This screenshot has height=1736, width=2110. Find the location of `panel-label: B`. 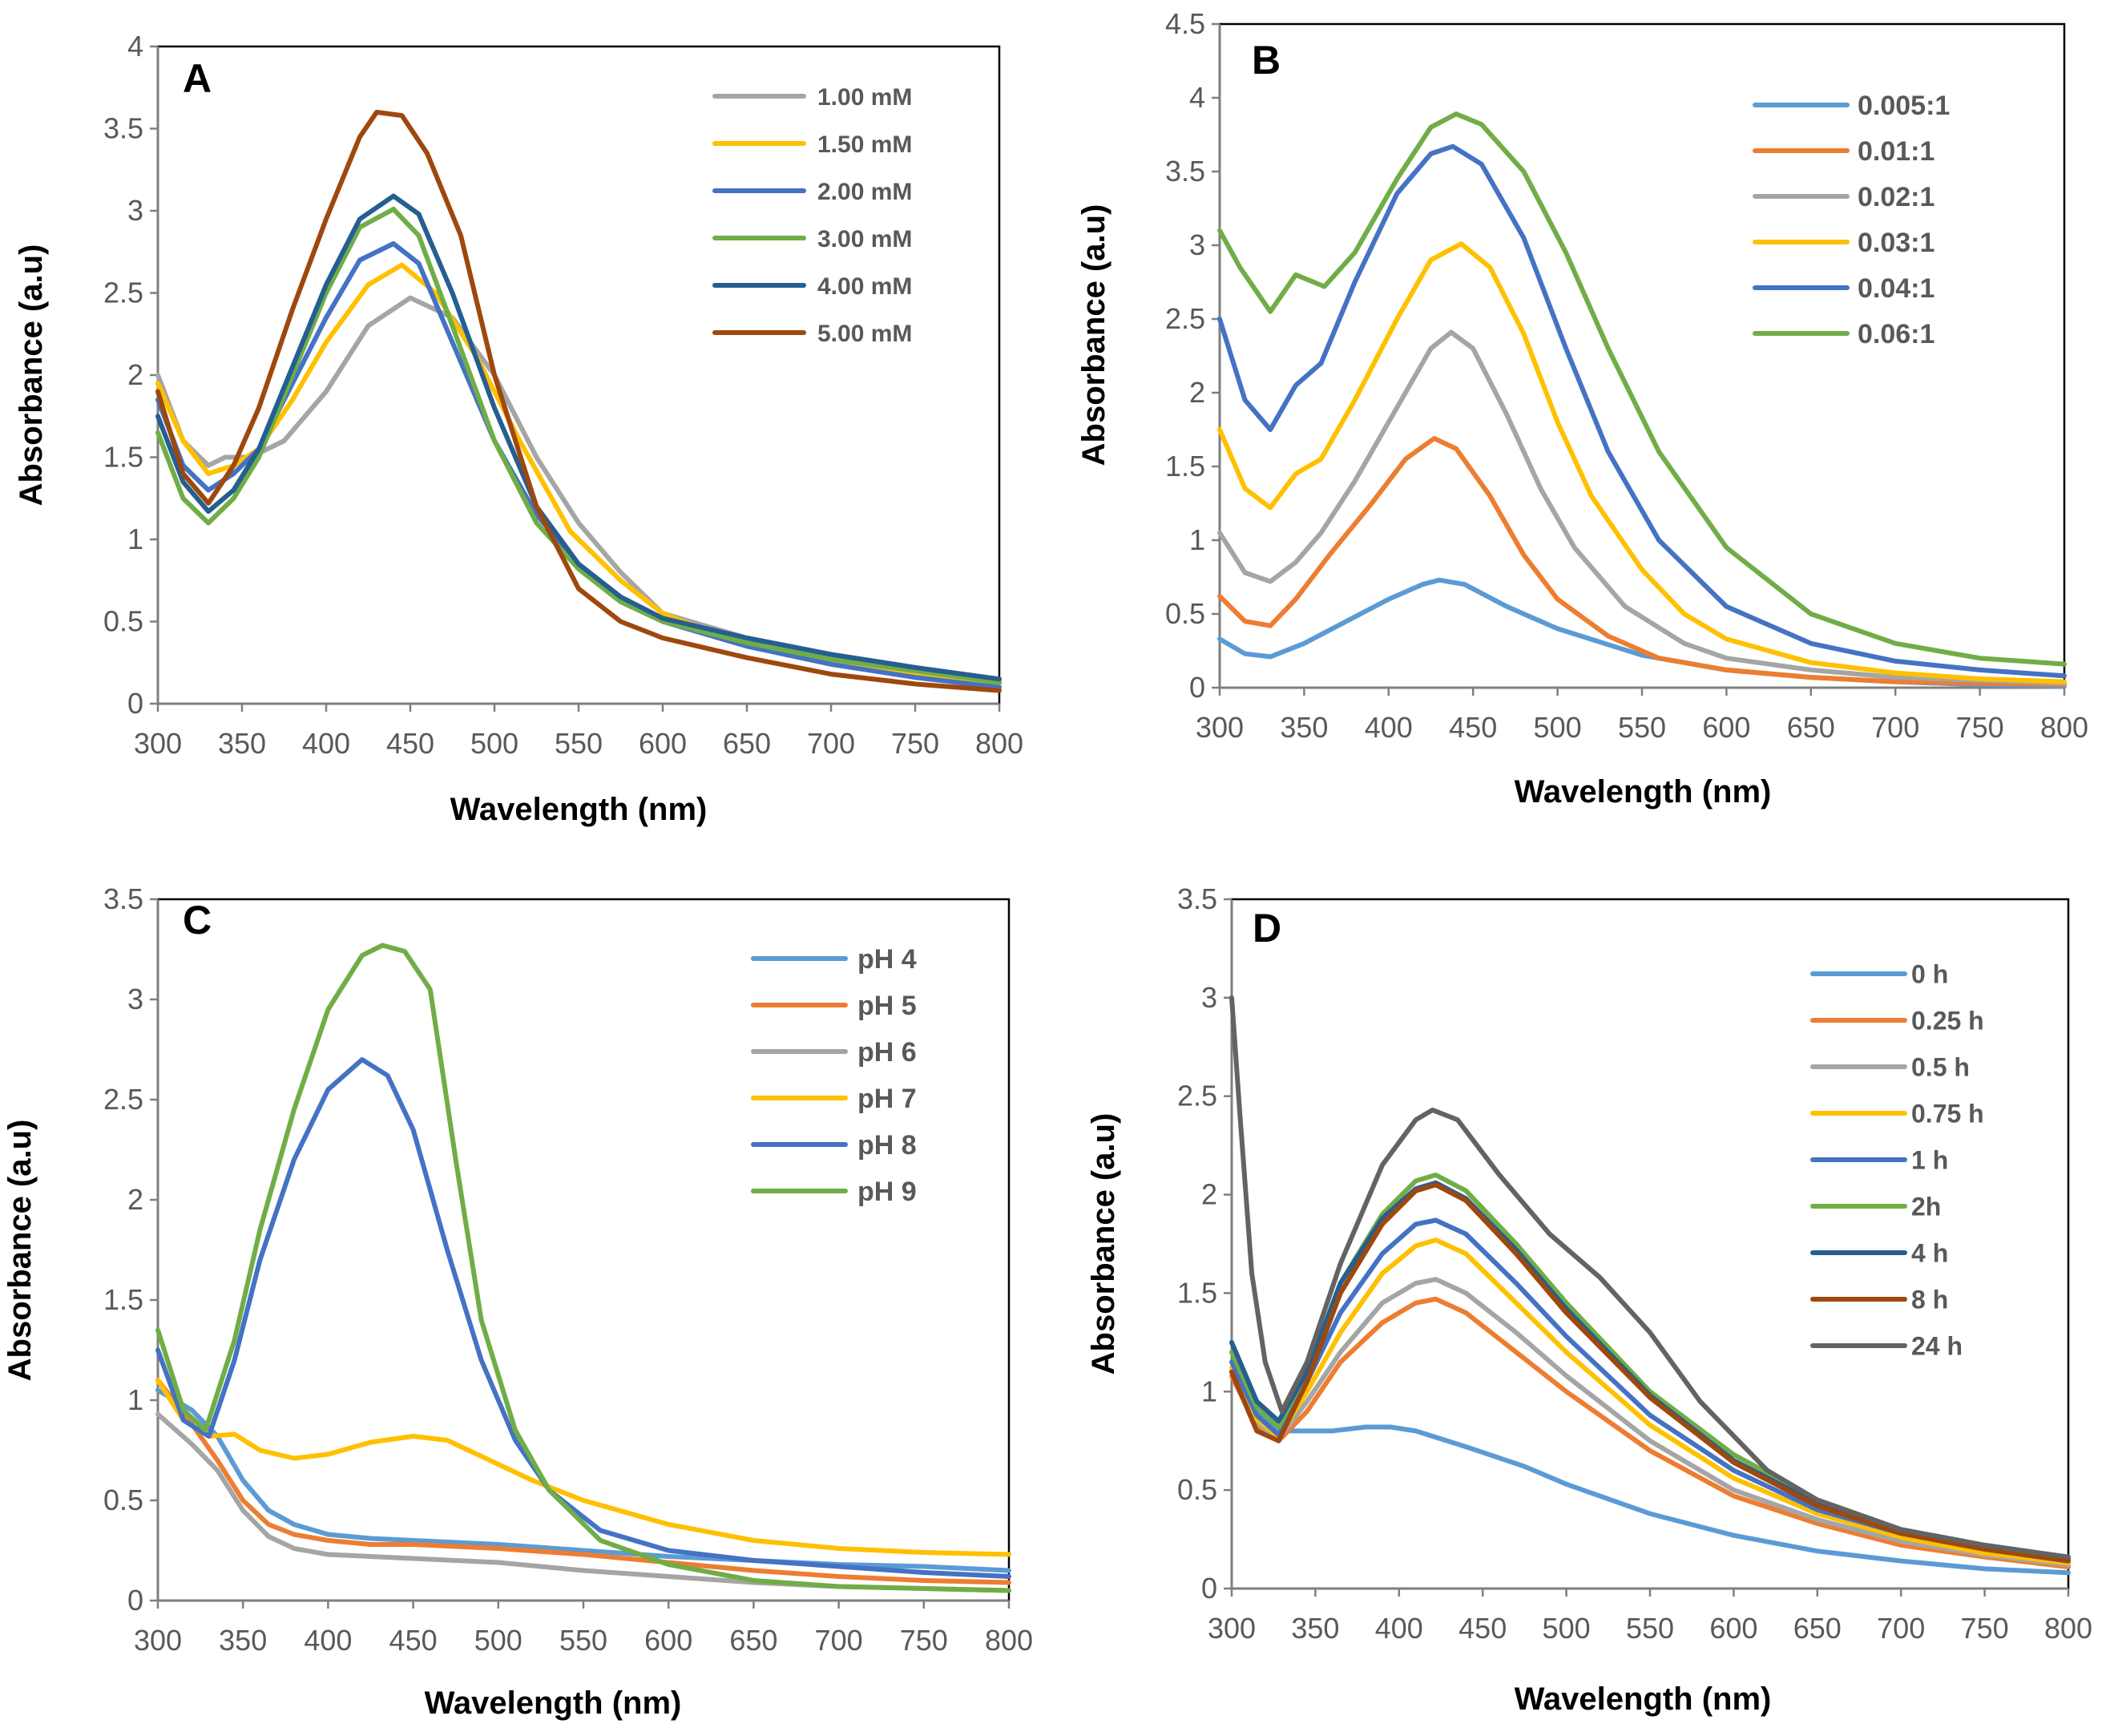

panel-label: B is located at coordinates (1267, 60).